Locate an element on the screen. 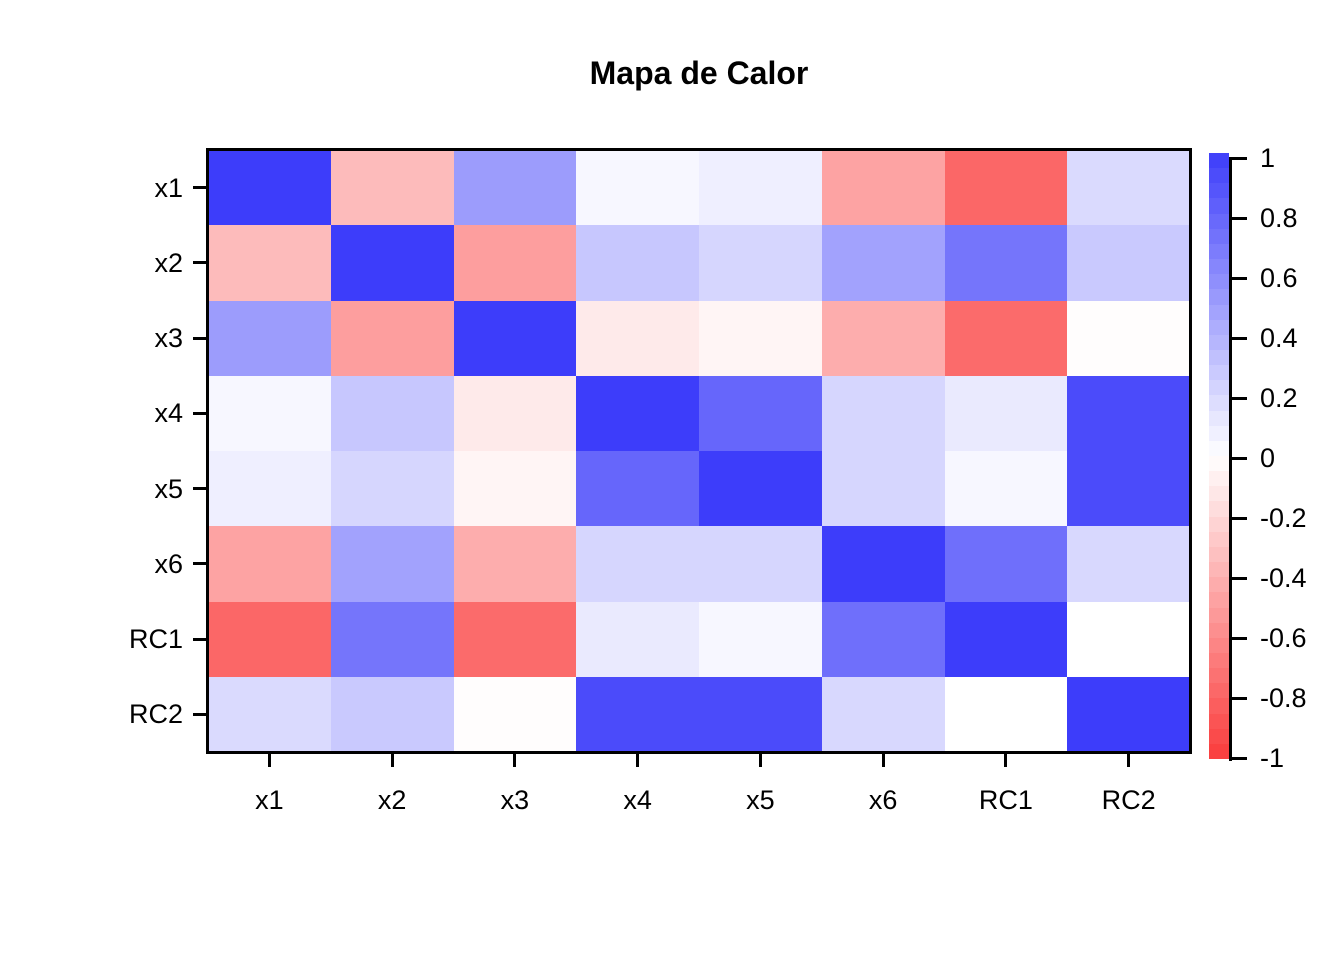 The image size is (1344, 960). x-axis-tick-x2 is located at coordinates (392, 759).